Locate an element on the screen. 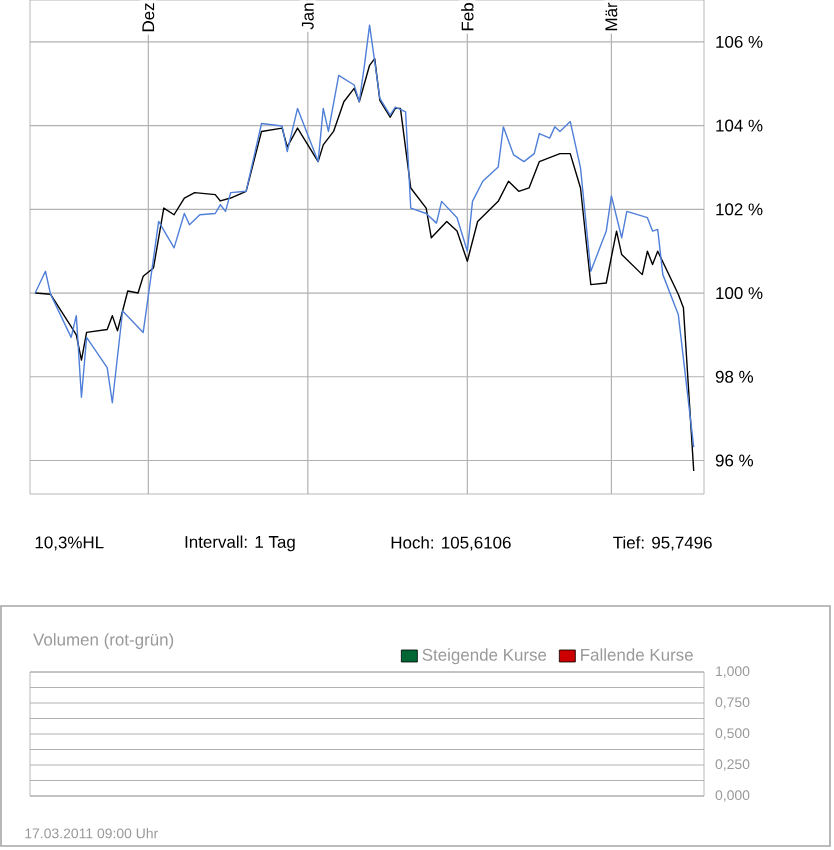  text: Intervall: 1 Tag is located at coordinates (240, 543).